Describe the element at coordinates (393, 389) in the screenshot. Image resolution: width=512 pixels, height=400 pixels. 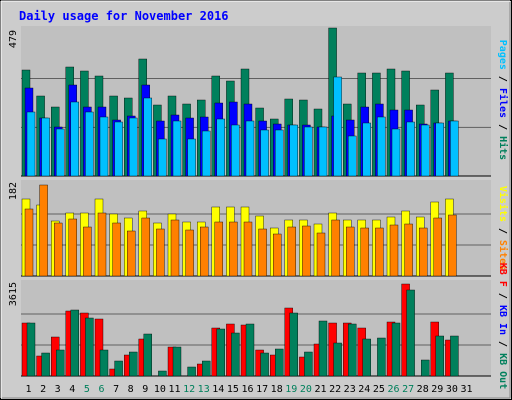
I see `x-tick-label-26: 26` at that location.